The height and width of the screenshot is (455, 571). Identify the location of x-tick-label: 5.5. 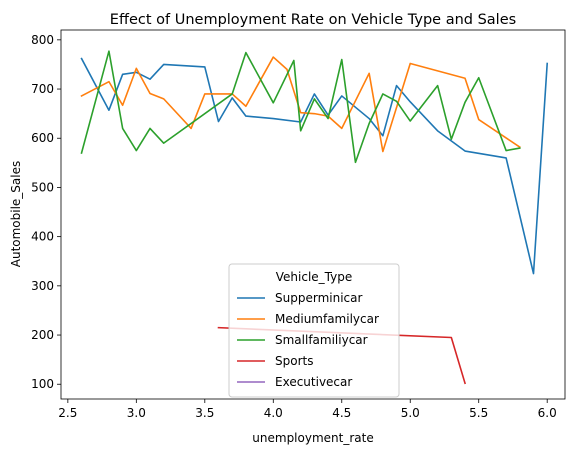
(478, 413).